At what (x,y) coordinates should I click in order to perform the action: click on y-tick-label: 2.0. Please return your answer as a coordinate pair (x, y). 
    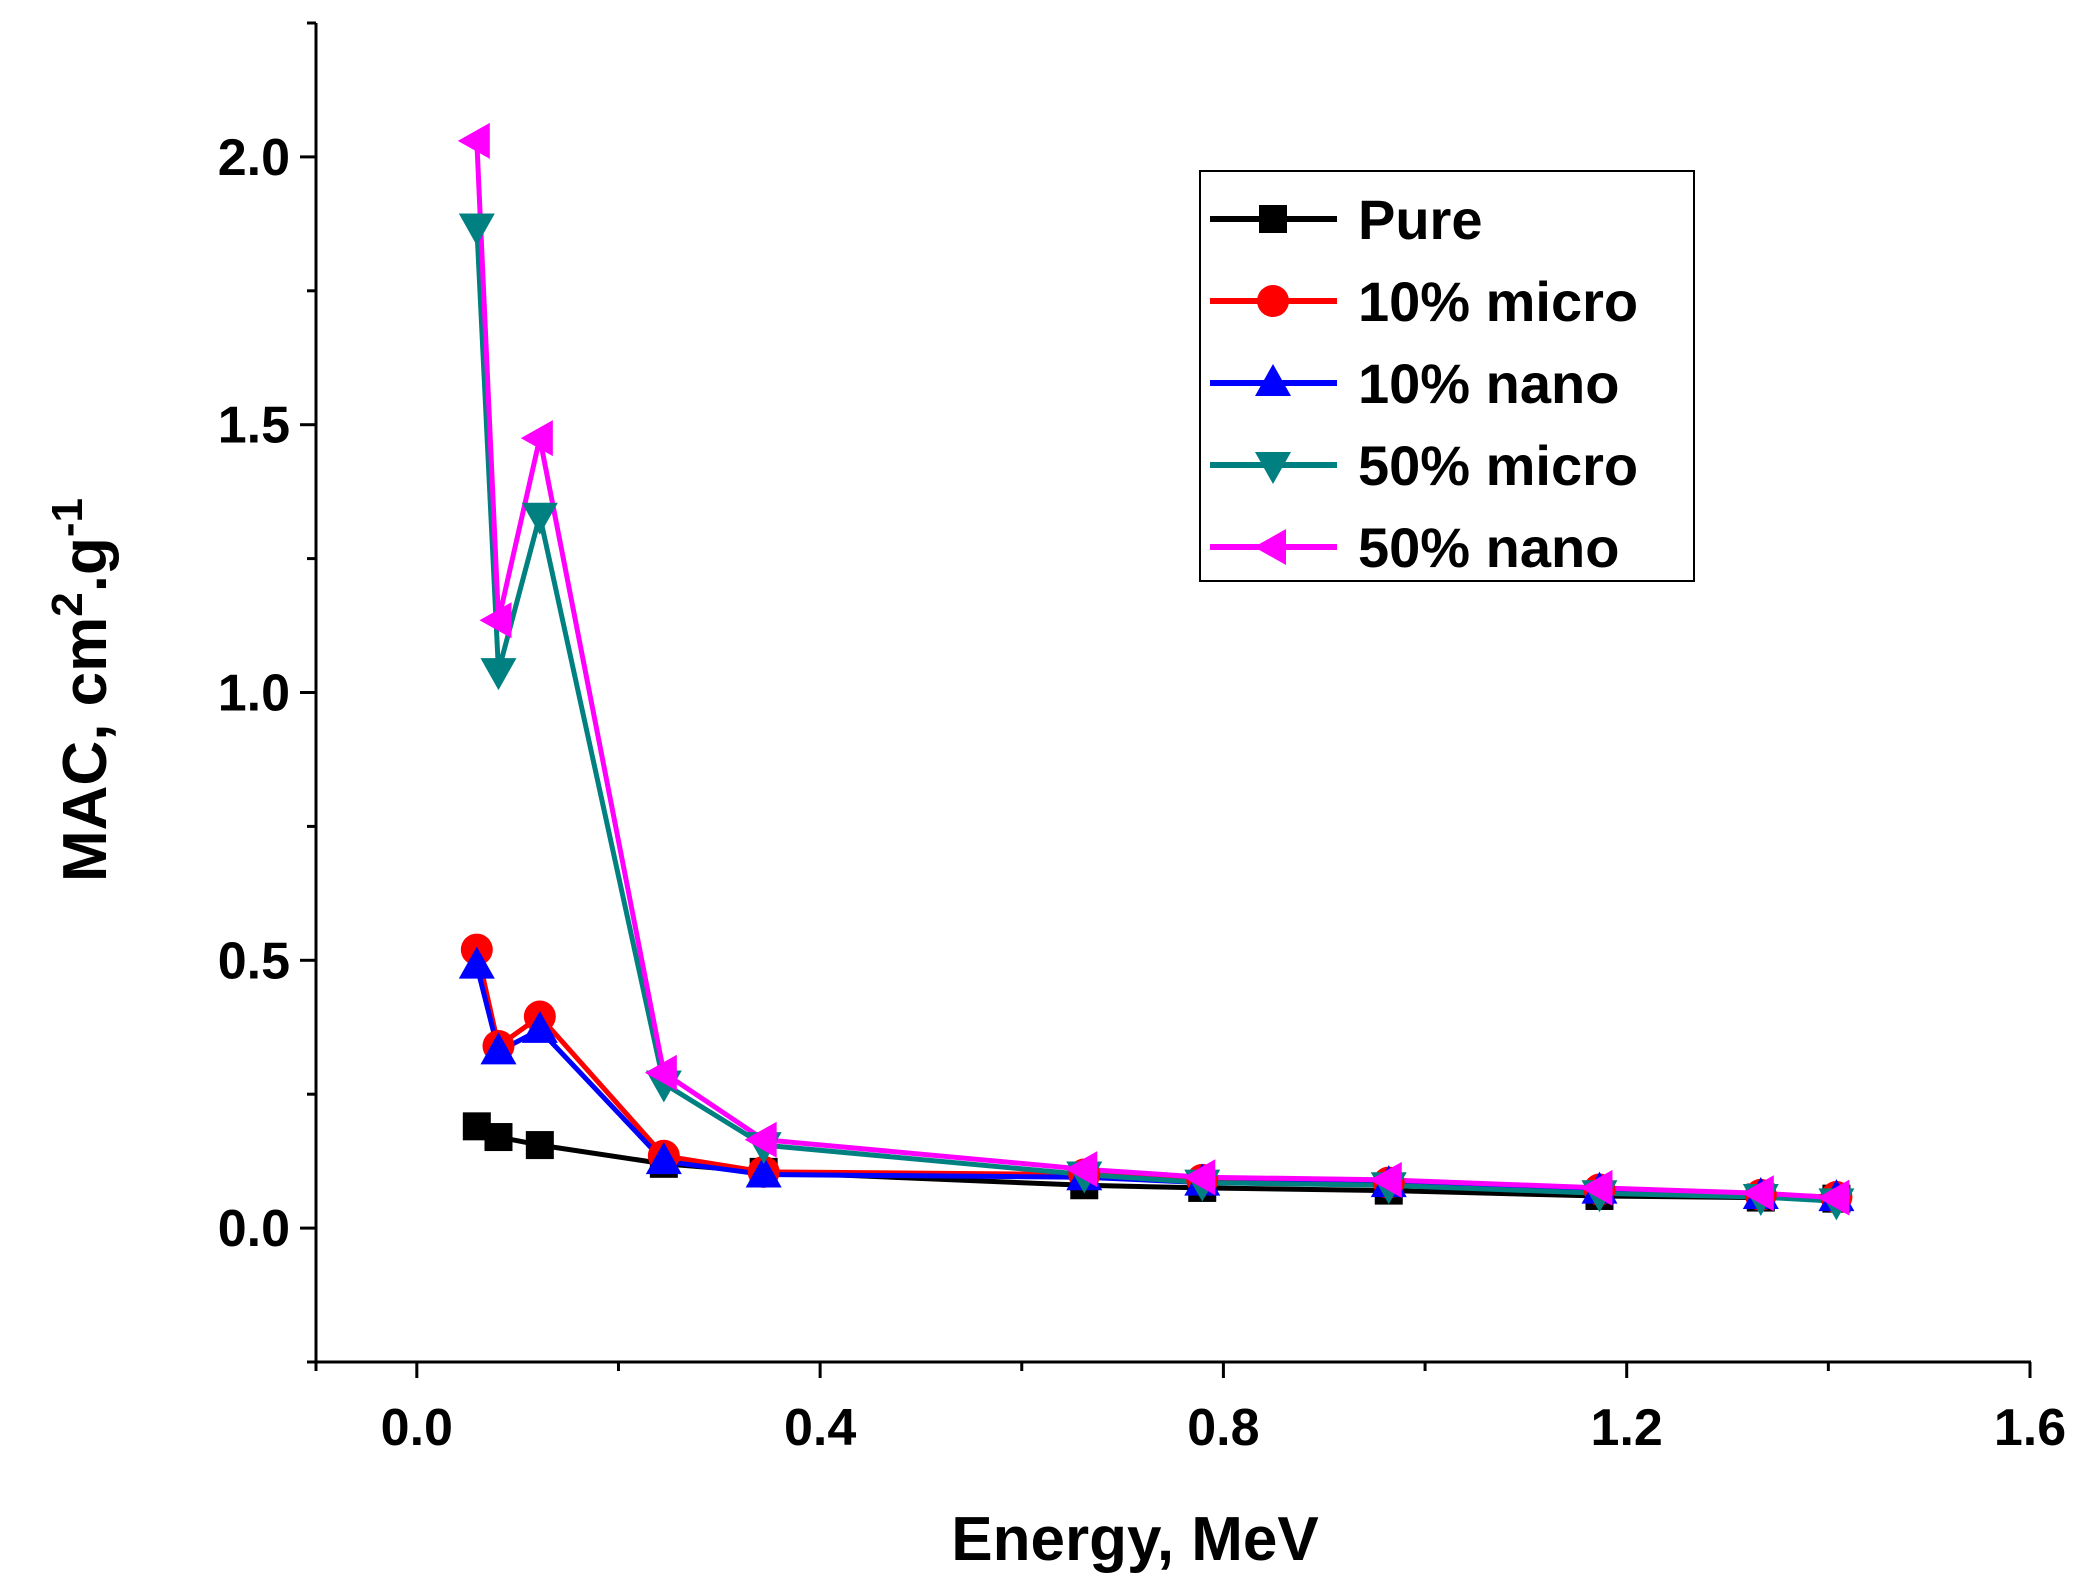
    Looking at the image, I should click on (254, 158).